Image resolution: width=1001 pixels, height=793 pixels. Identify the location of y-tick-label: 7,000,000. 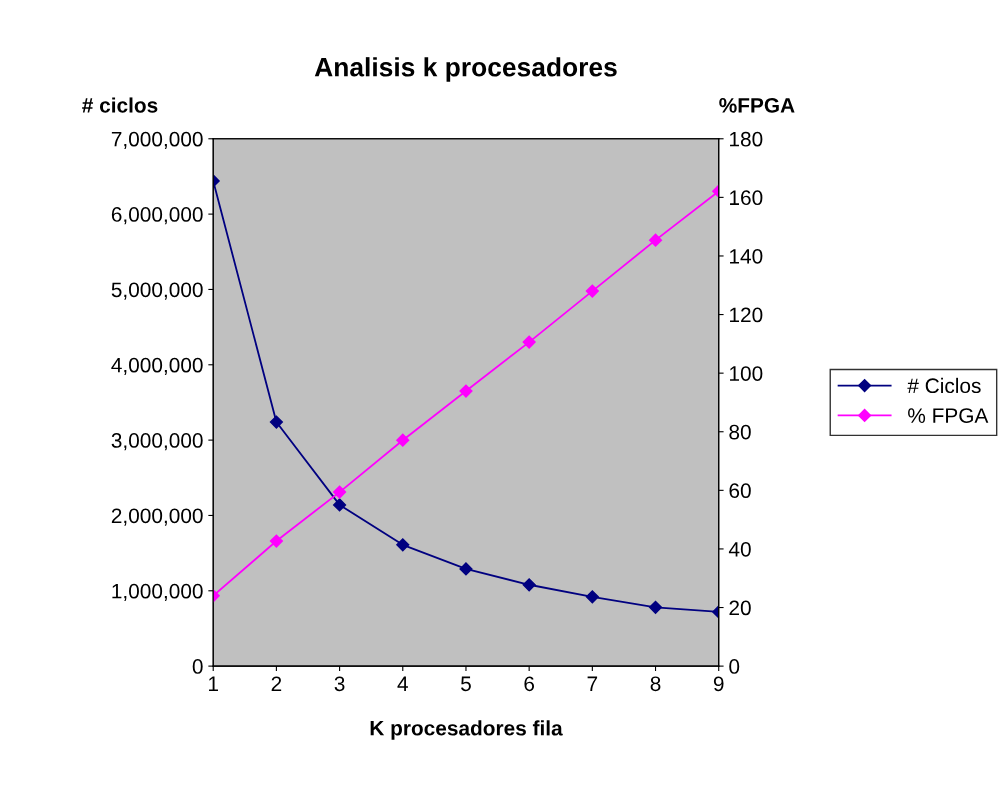
(157, 140).